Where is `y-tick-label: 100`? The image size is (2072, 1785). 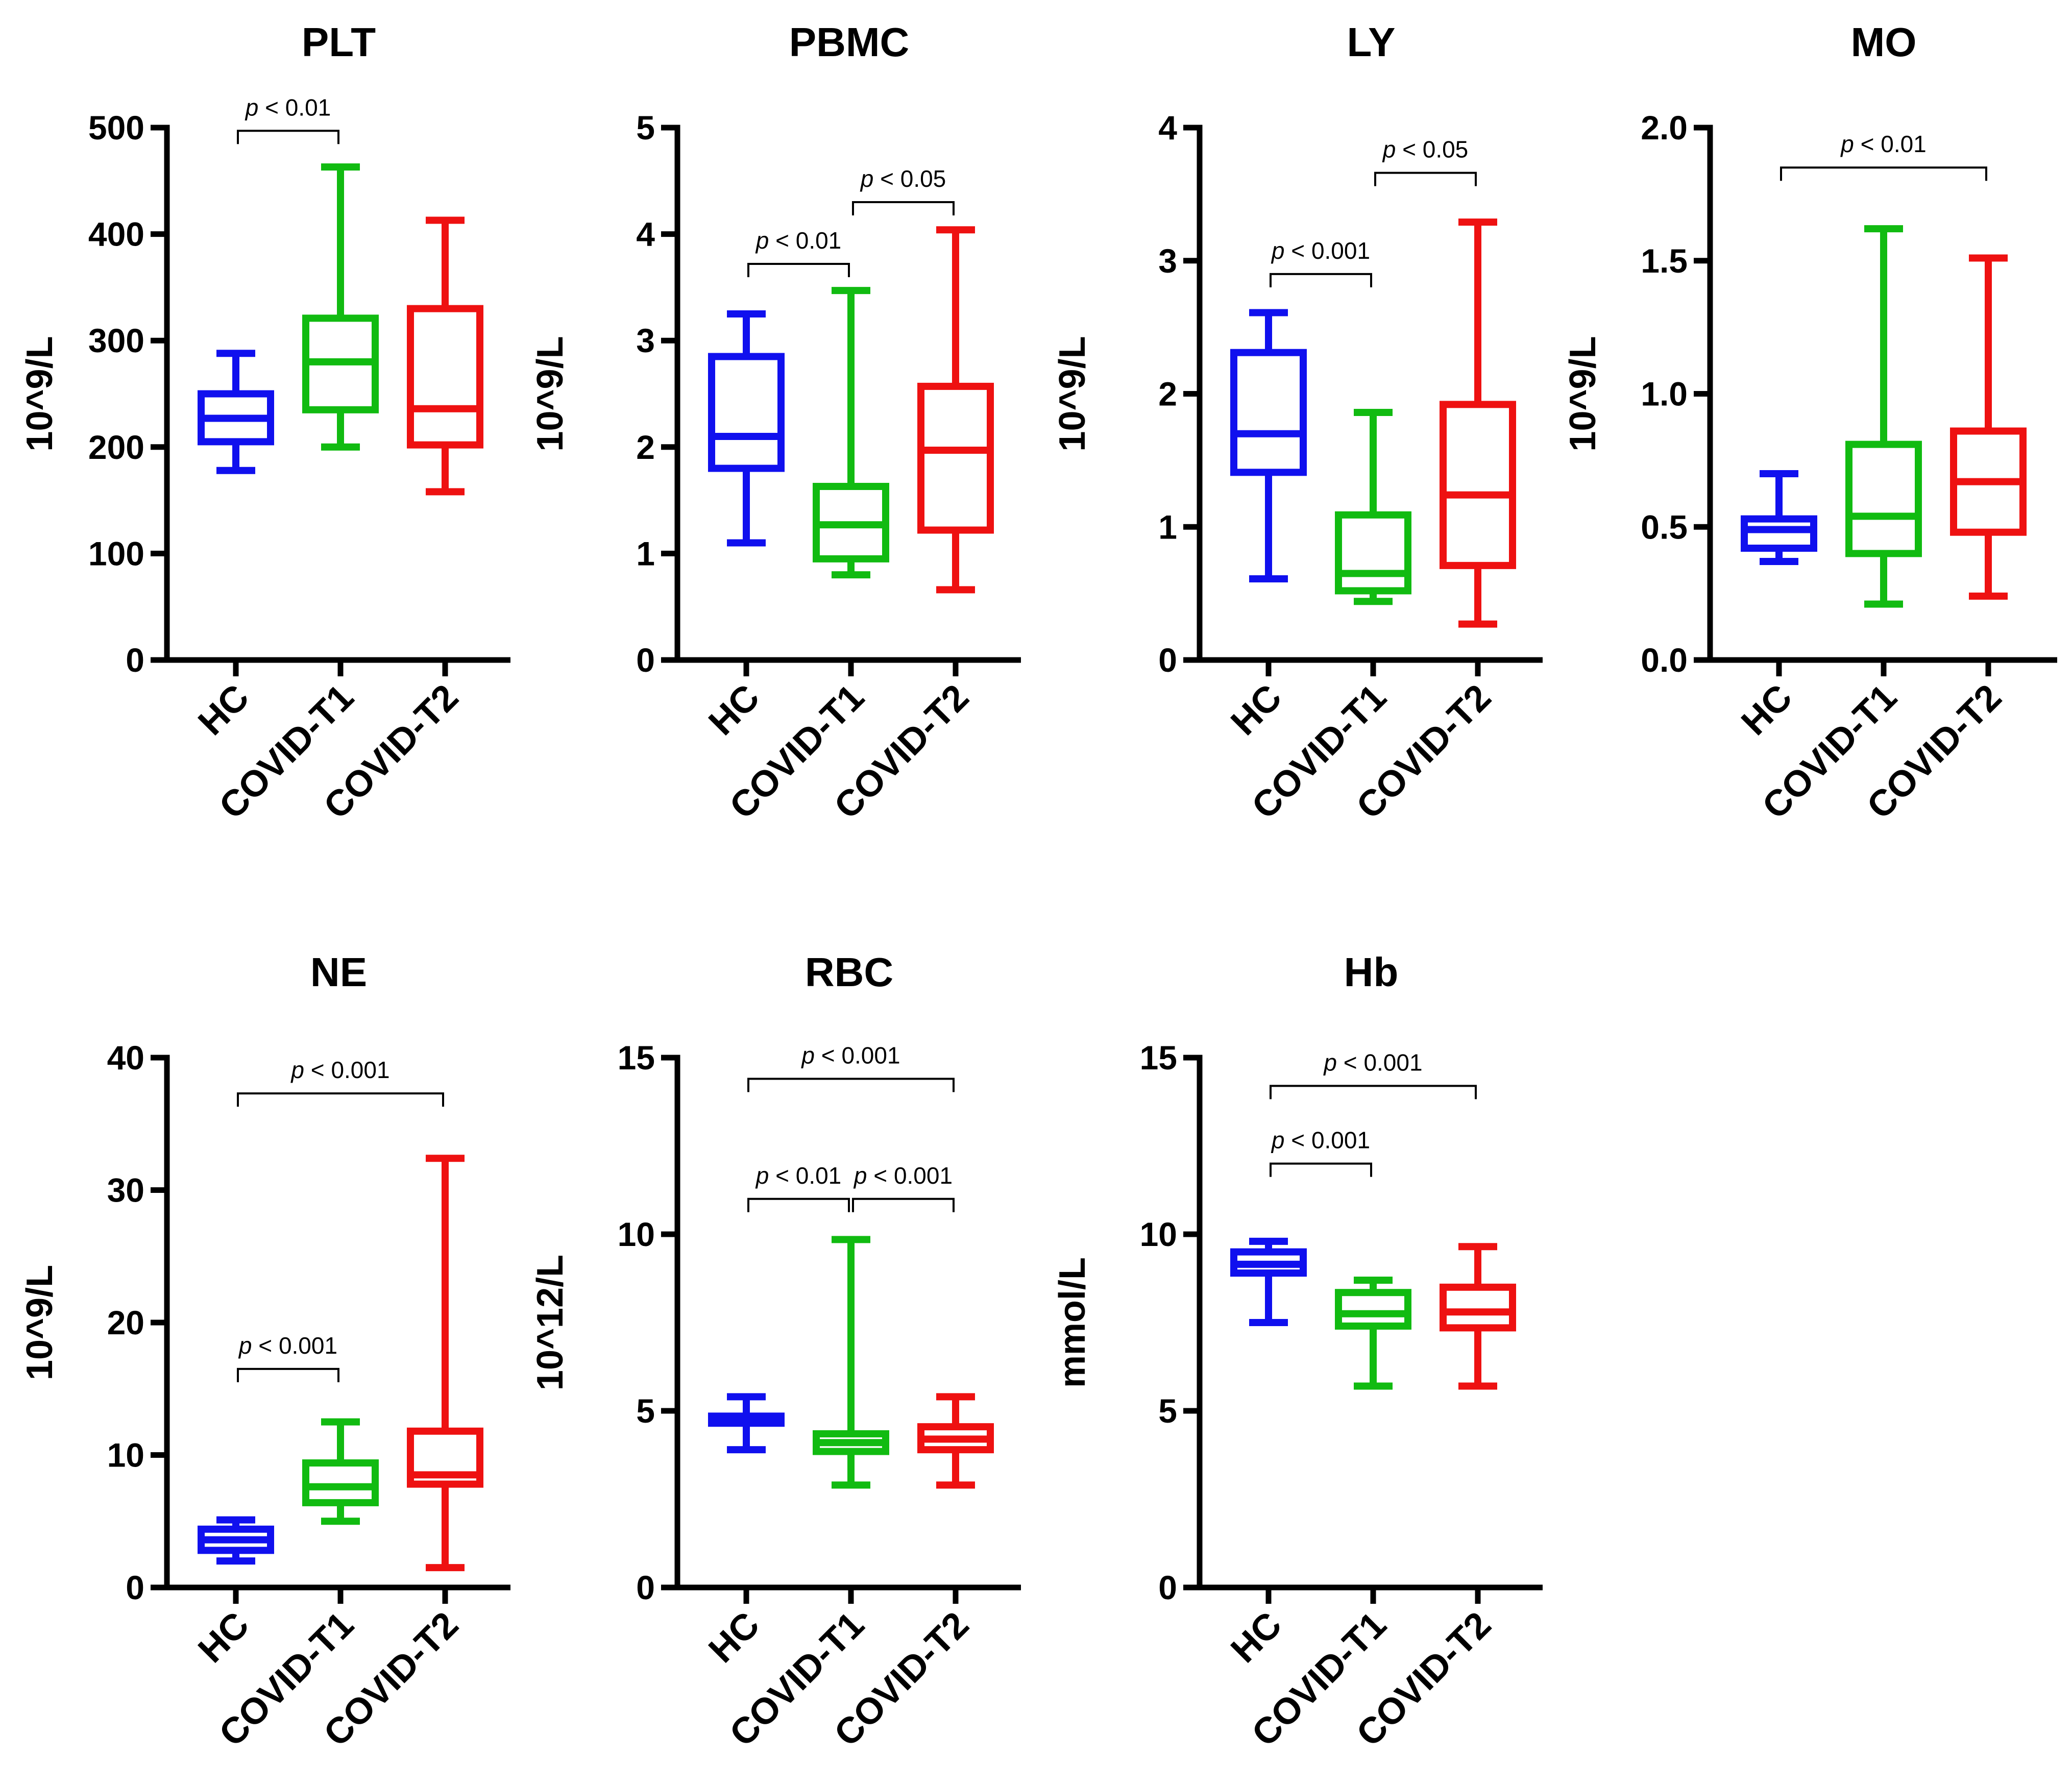
y-tick-label: 100 is located at coordinates (116, 553).